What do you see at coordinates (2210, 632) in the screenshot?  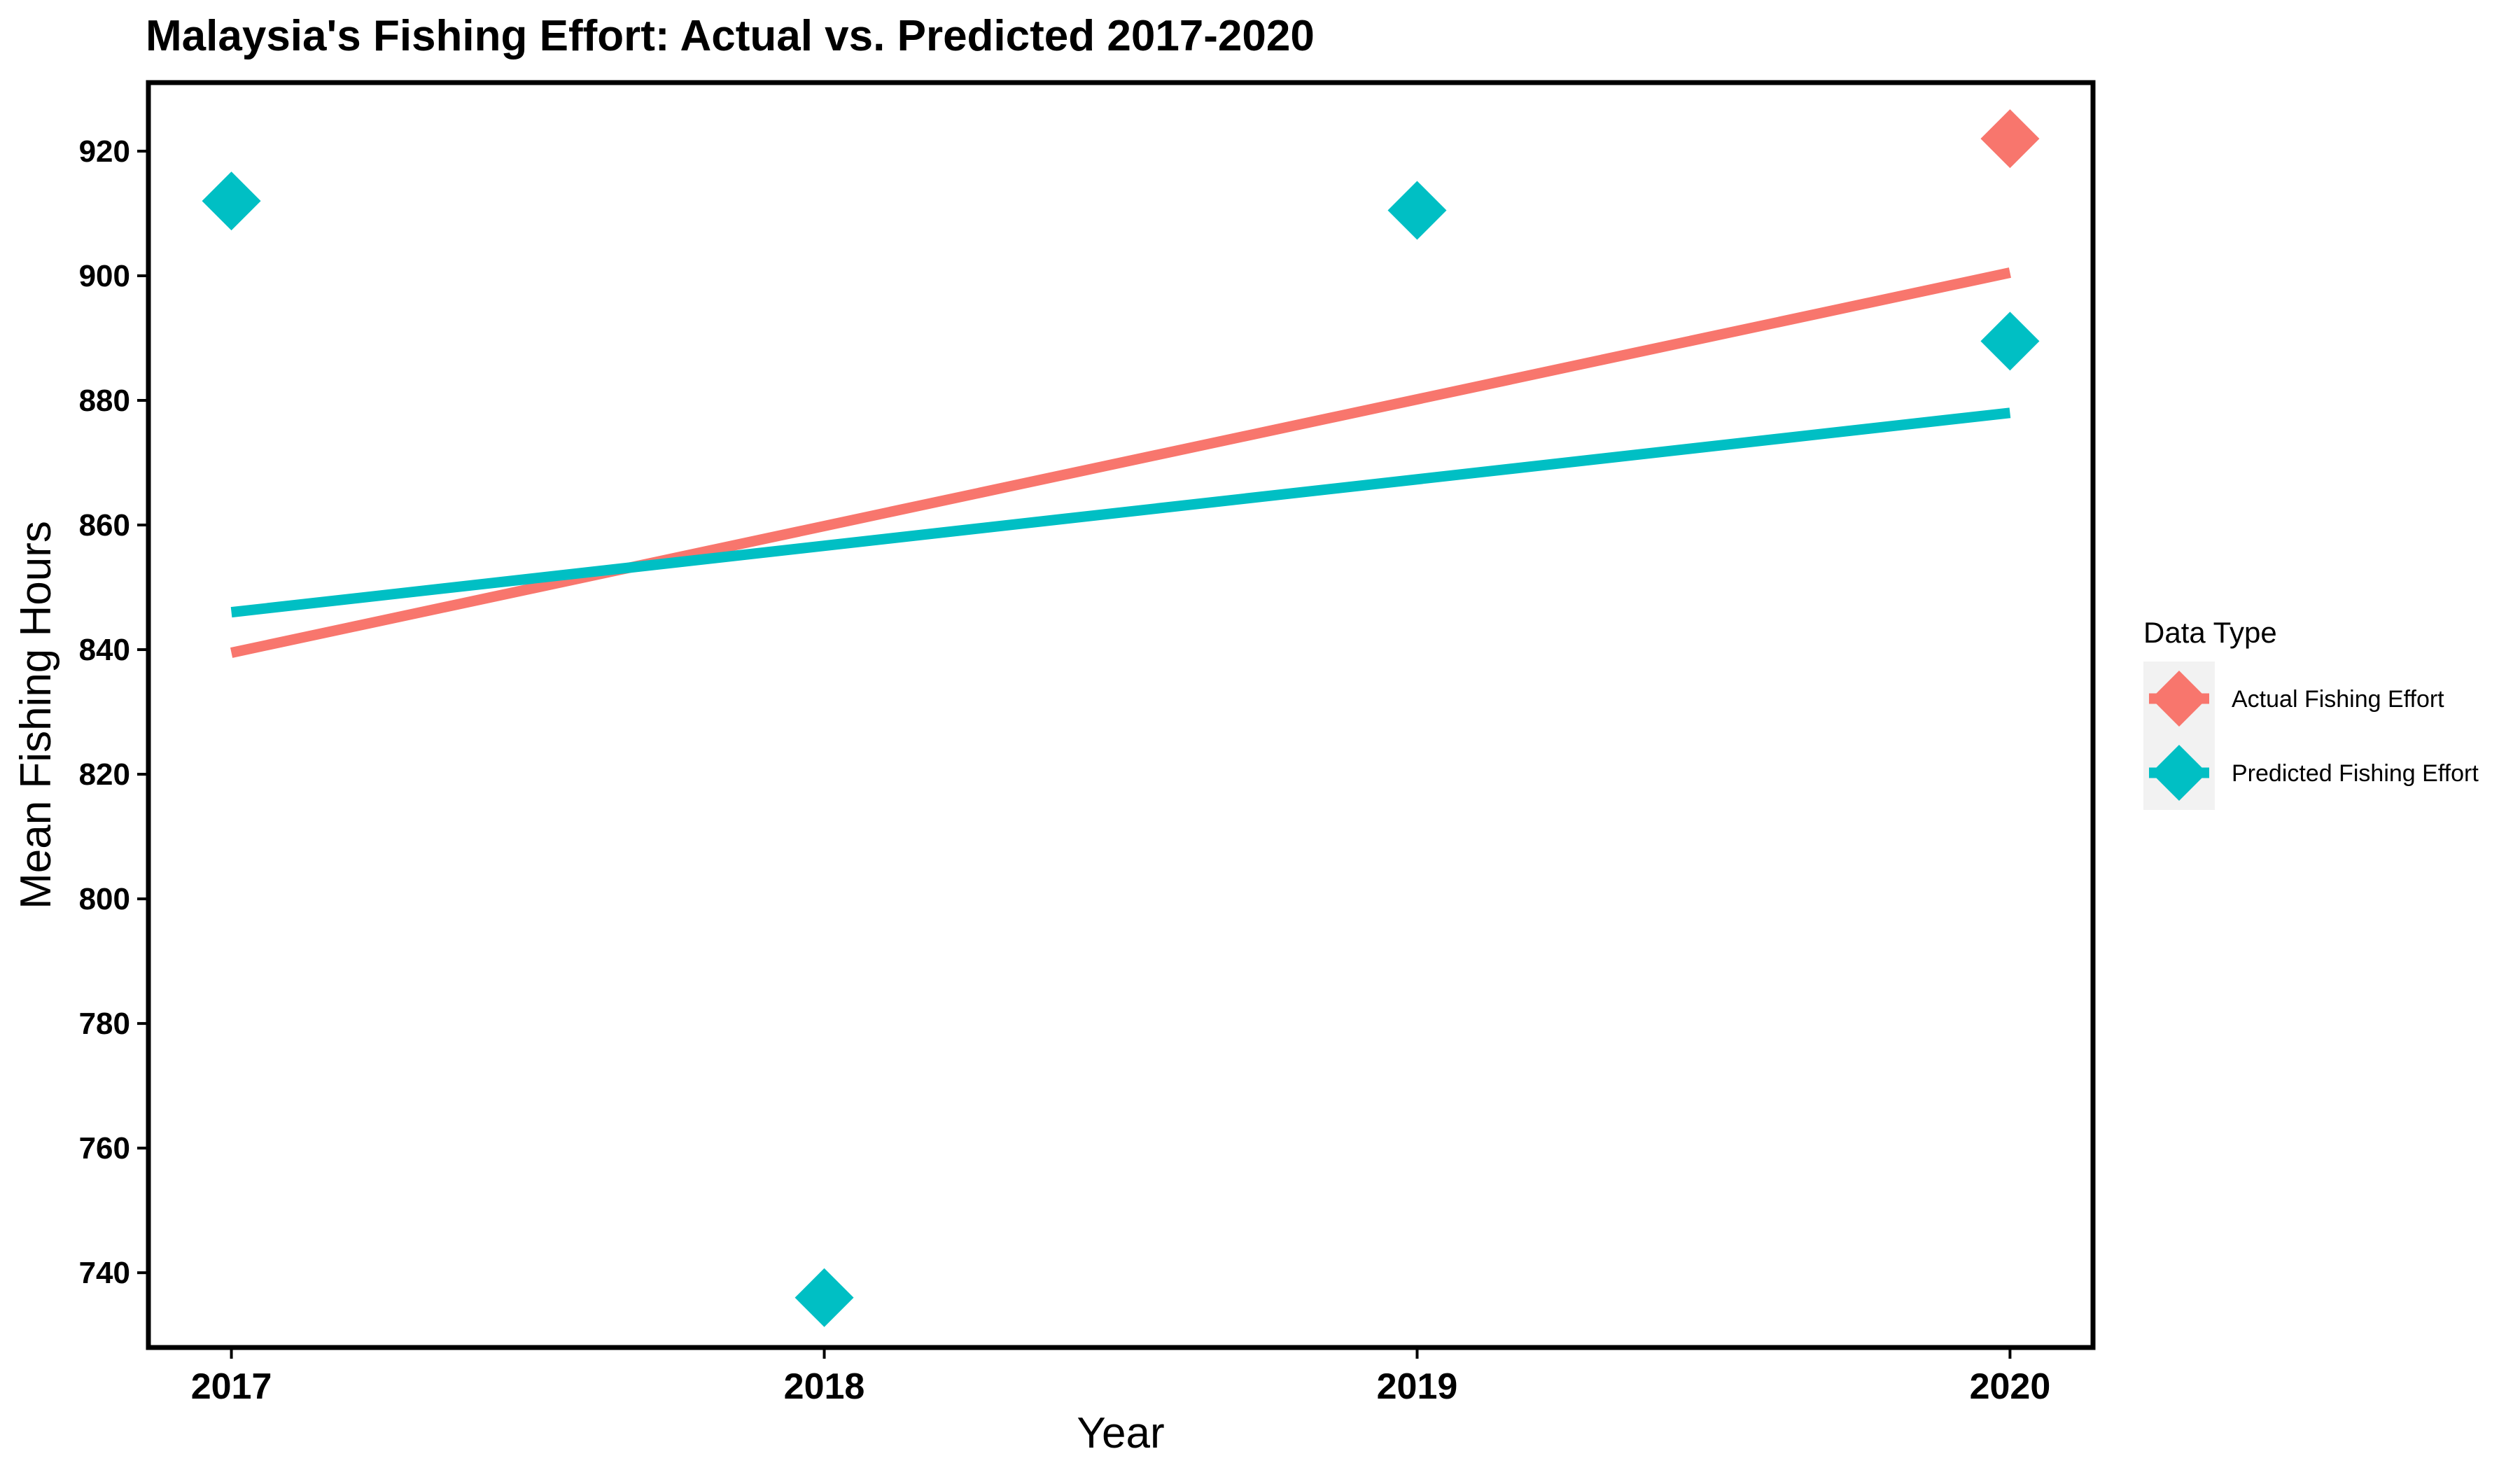 I see `legend-title: Data Type` at bounding box center [2210, 632].